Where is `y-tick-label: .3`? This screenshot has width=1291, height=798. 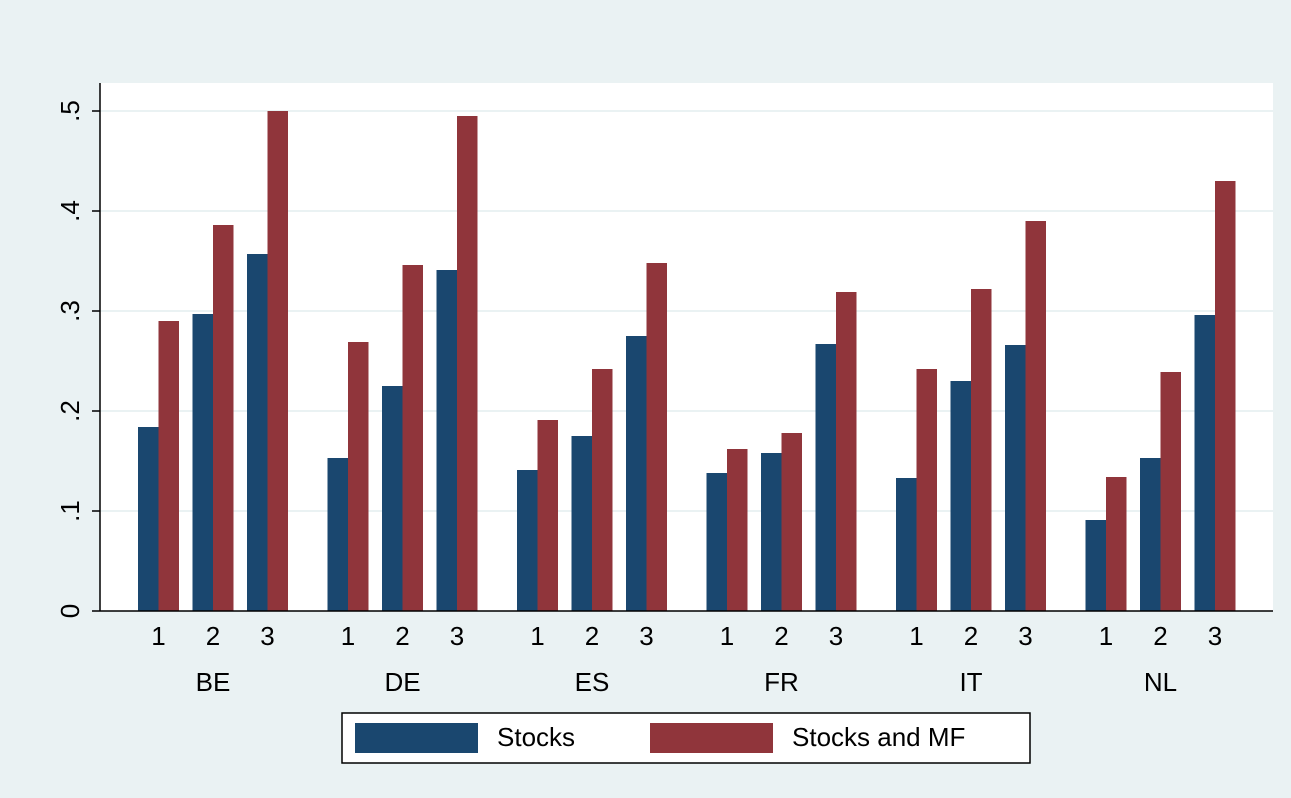
y-tick-label: .3 is located at coordinates (70, 311).